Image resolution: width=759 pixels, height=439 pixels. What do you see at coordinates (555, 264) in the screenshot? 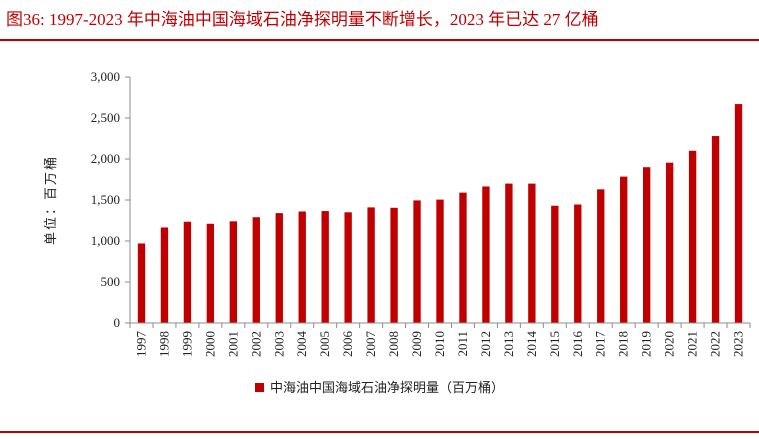
I see `bar-2015` at bounding box center [555, 264].